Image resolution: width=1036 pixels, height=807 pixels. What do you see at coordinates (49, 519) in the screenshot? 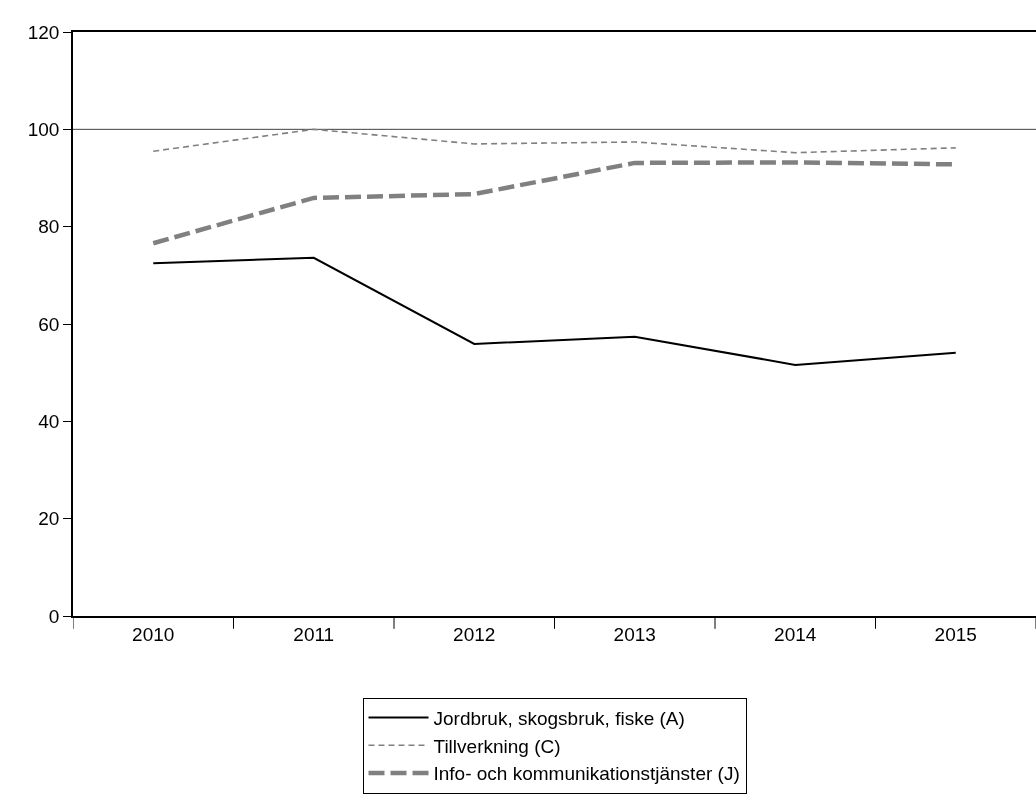
I see `y-tick-label: 20` at bounding box center [49, 519].